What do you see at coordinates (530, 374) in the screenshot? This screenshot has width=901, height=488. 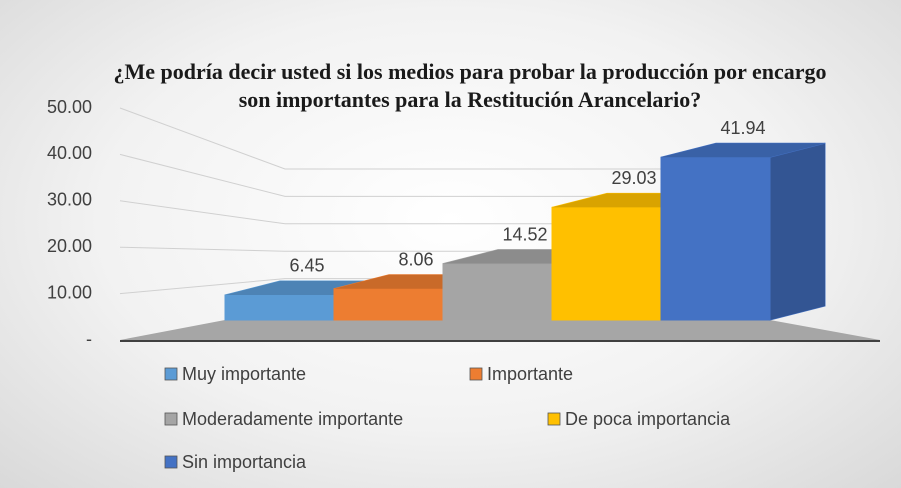 I see `legend-label: Importante` at bounding box center [530, 374].